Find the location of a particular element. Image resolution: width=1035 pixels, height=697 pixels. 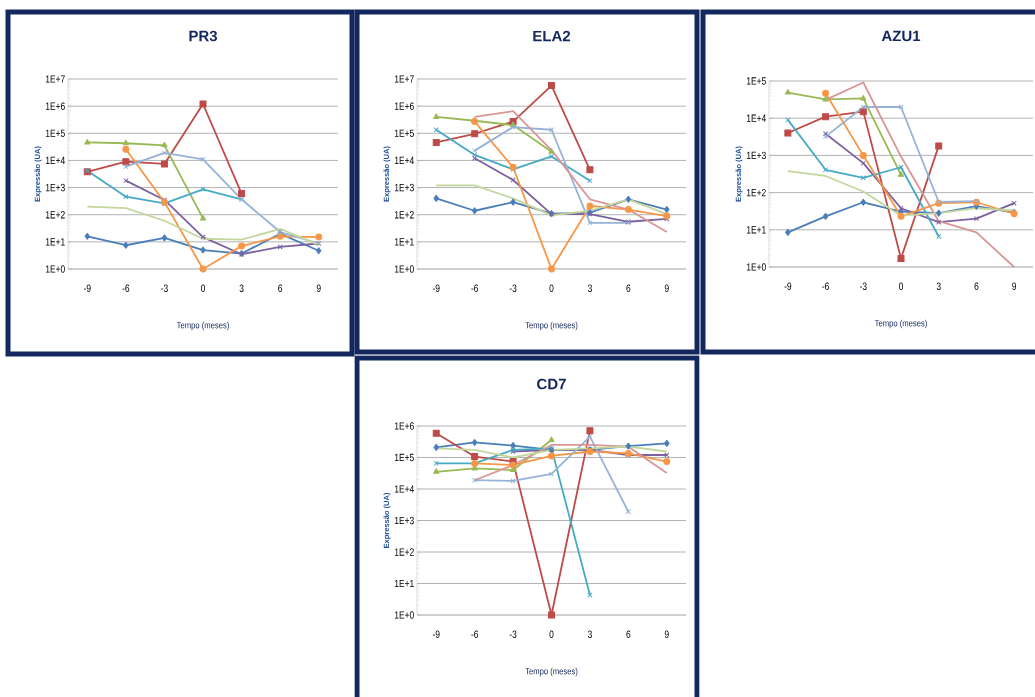

chart-title: ELA2 is located at coordinates (552, 36).